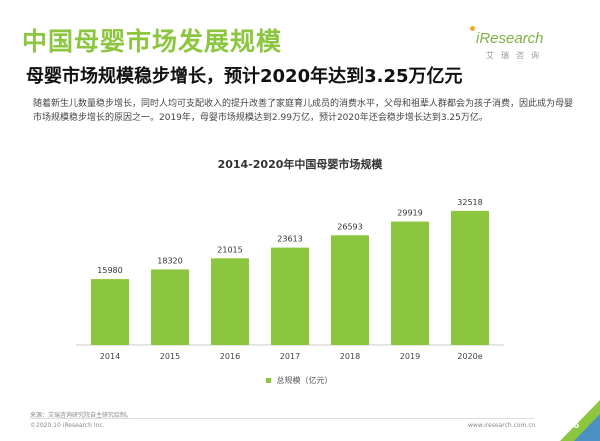 The height and width of the screenshot is (441, 600). What do you see at coordinates (152, 41) in the screenshot?
I see `page-title: 中国母婴市场发展规模` at bounding box center [152, 41].